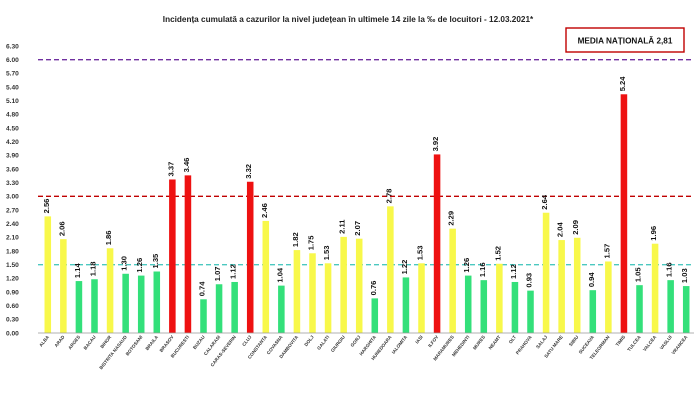 Image resolution: width=700 pixels, height=401 pixels. I want to click on y-tick-label: 1.80, so click(12, 251).